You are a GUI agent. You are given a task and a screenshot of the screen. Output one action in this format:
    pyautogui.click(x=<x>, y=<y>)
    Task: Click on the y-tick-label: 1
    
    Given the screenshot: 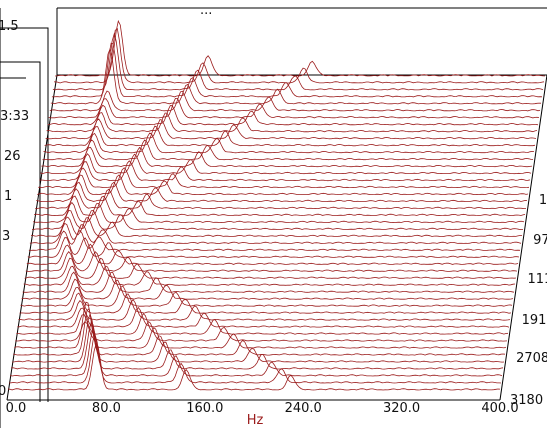 What is the action you would take?
    pyautogui.click(x=543, y=200)
    